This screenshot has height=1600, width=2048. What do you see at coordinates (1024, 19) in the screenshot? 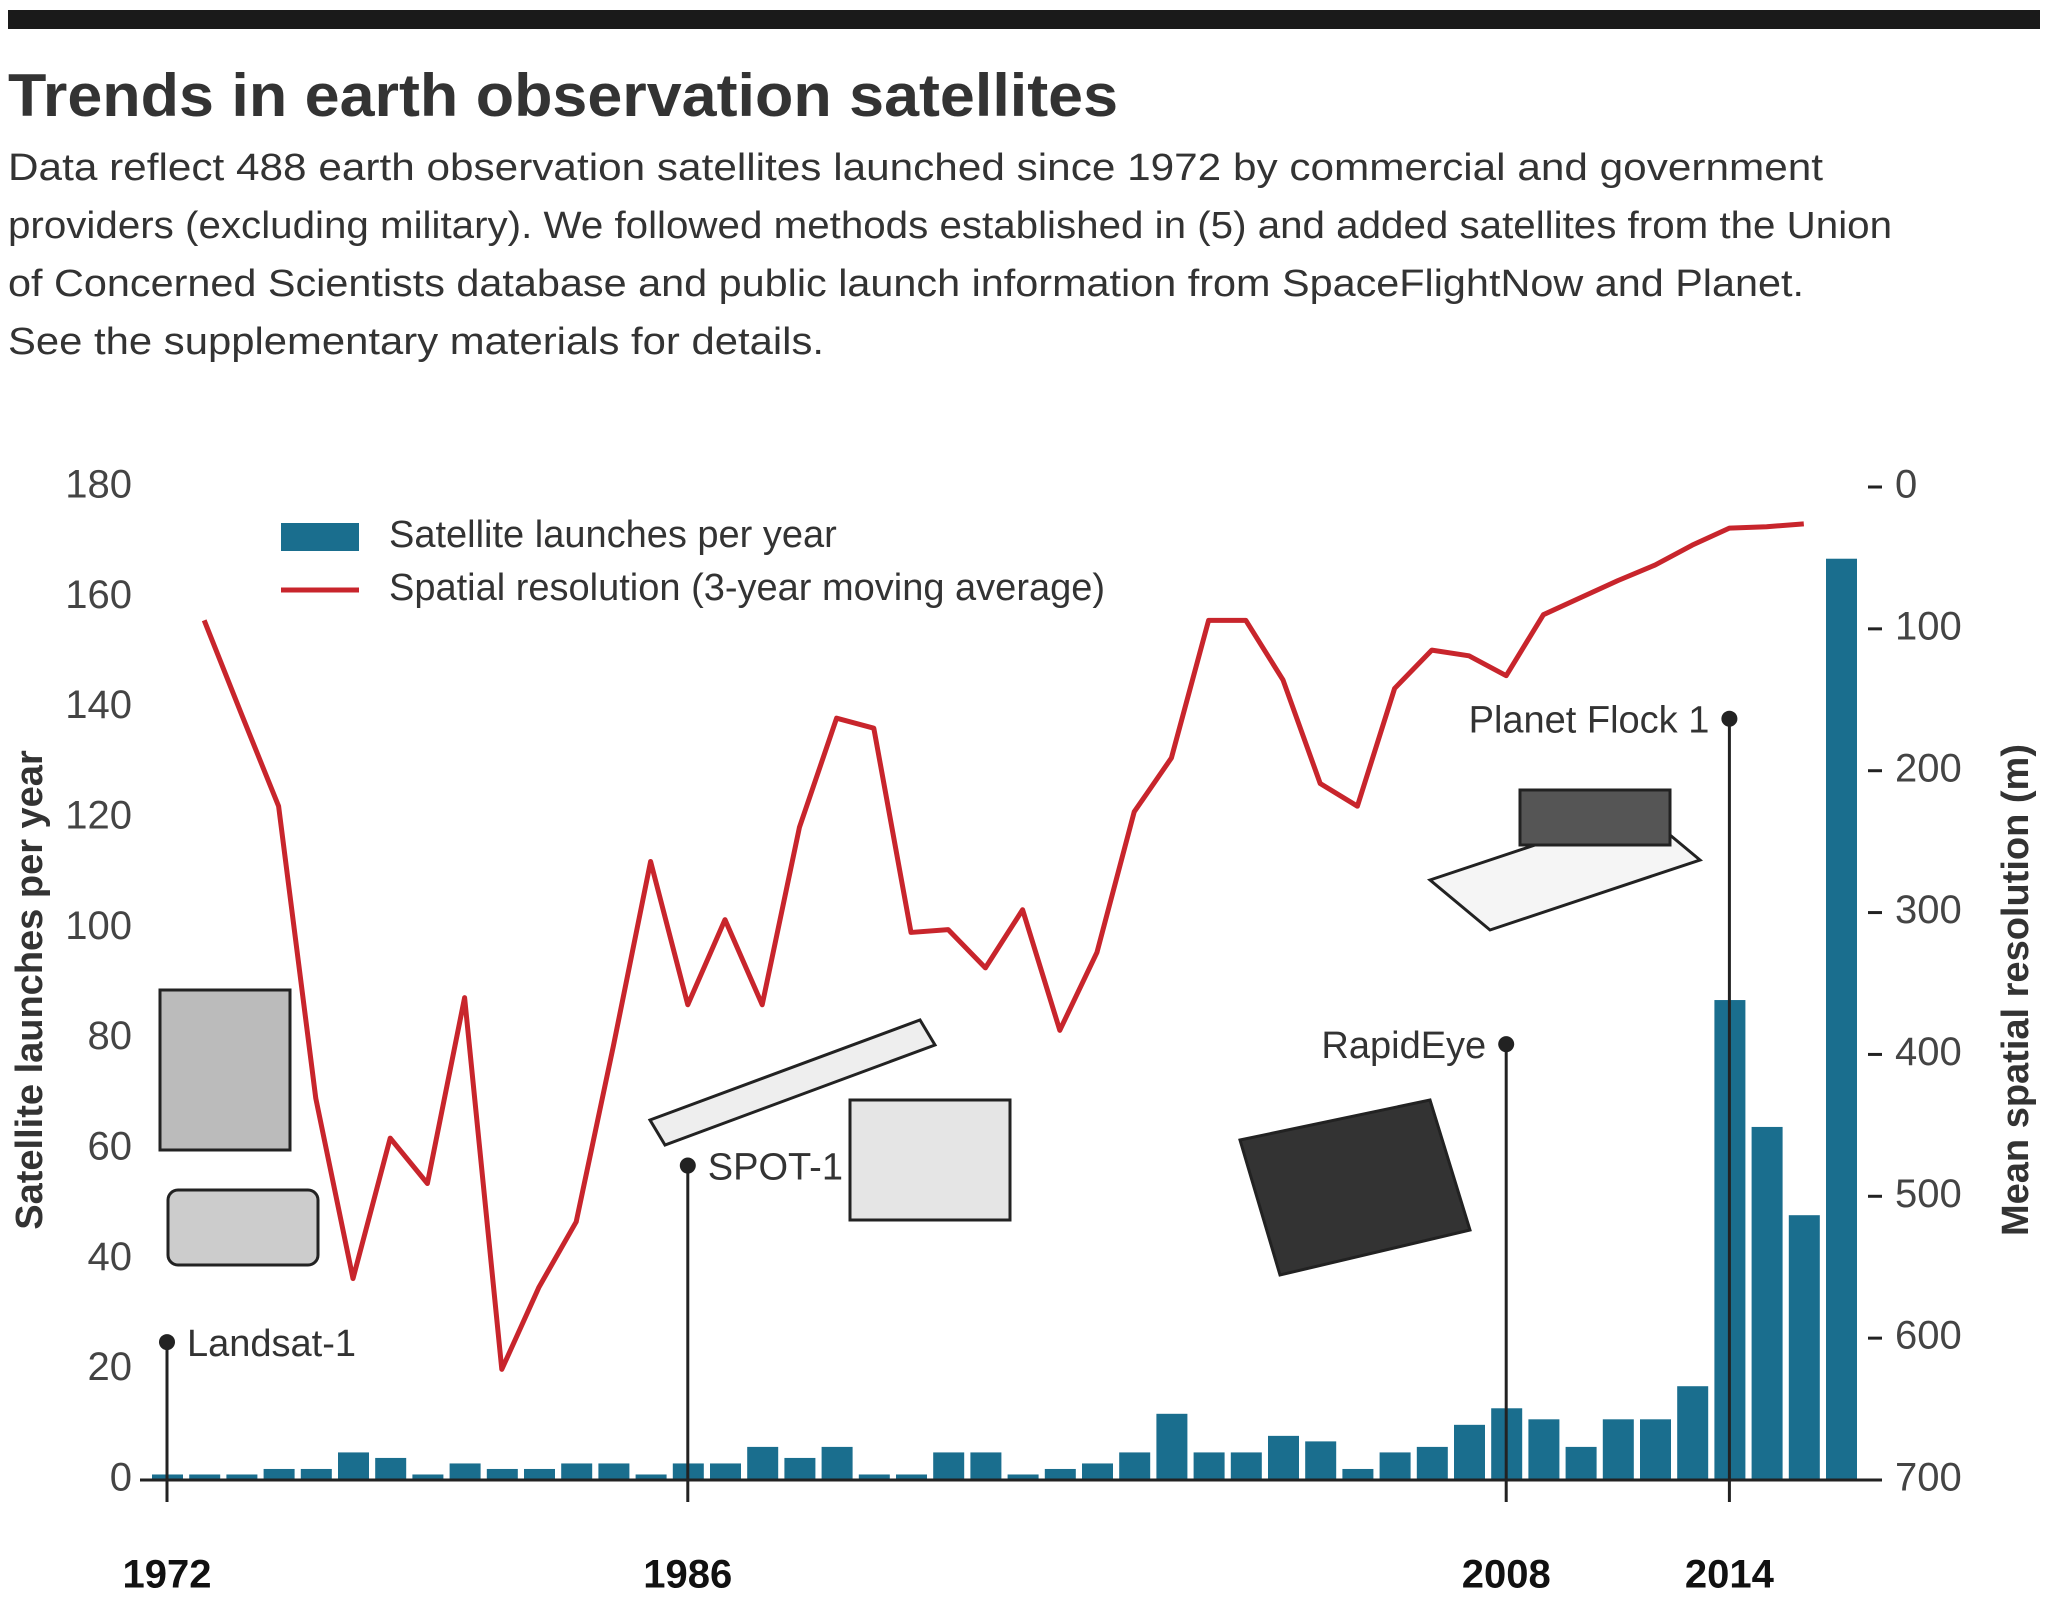
I see `top-rule` at bounding box center [1024, 19].